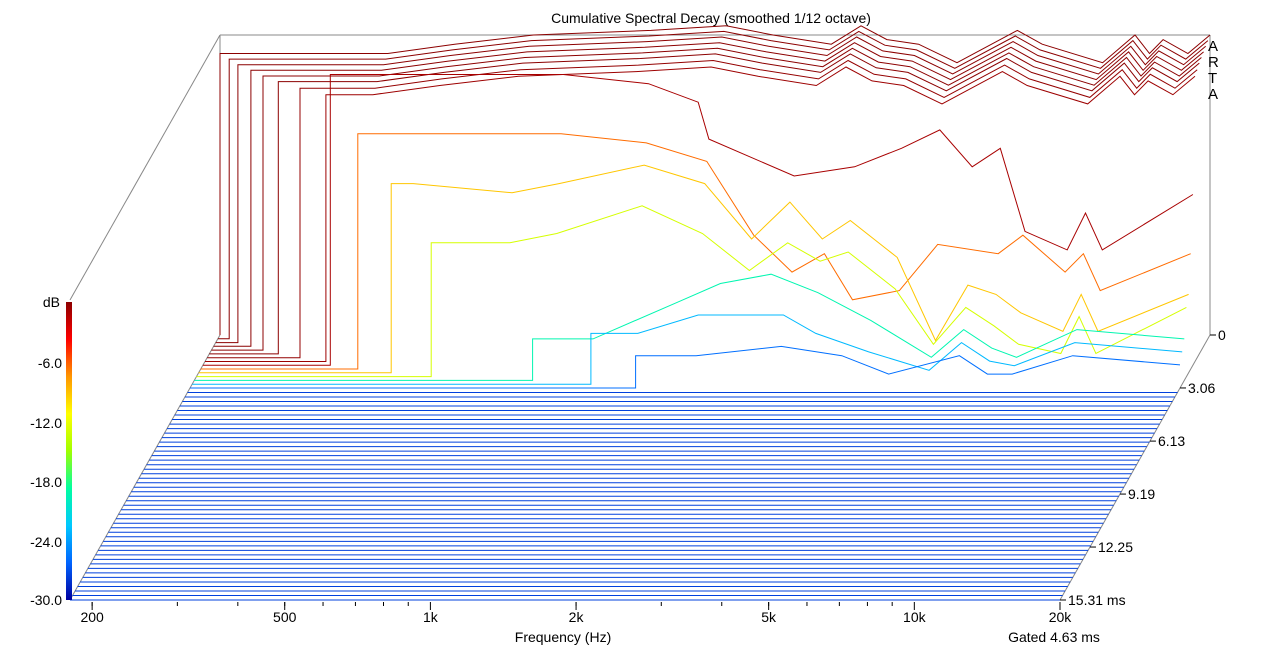  Describe the element at coordinates (50, 363) in the screenshot. I see `colorbar-tick-label: -6.0` at that location.